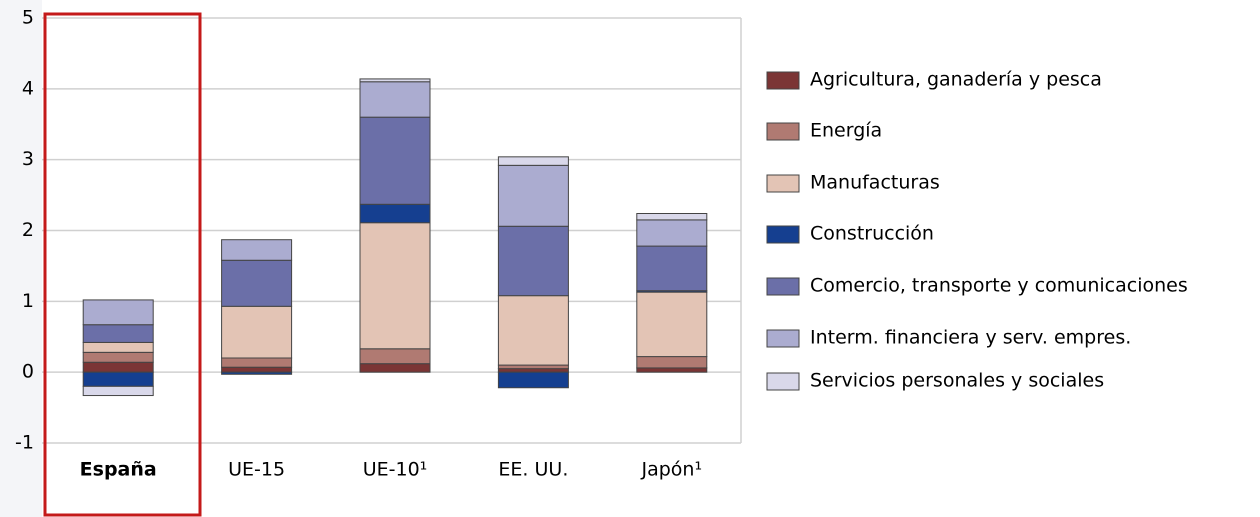  Describe the element at coordinates (672, 470) in the screenshot. I see `x-tick-label: Japón¹` at that location.